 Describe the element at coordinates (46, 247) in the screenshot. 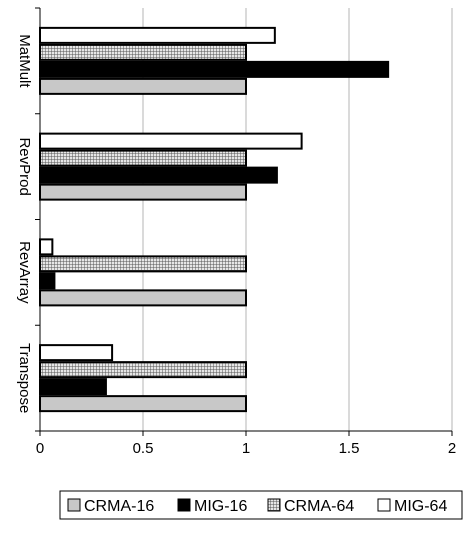

I see `bar-mig-64-revarray` at that location.